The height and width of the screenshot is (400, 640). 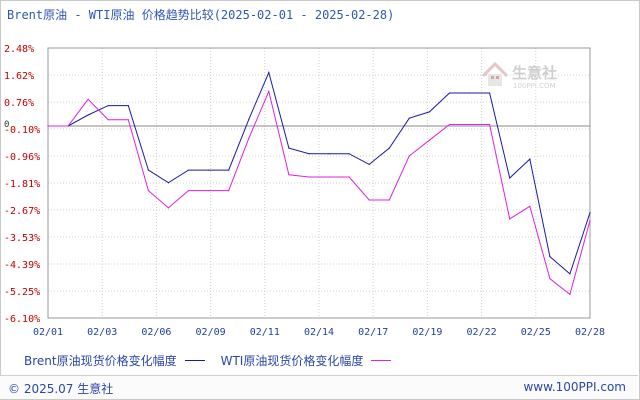 What do you see at coordinates (319, 387) in the screenshot?
I see `footer: © 2025.07 生意社 www.100PPI.com` at bounding box center [319, 387].